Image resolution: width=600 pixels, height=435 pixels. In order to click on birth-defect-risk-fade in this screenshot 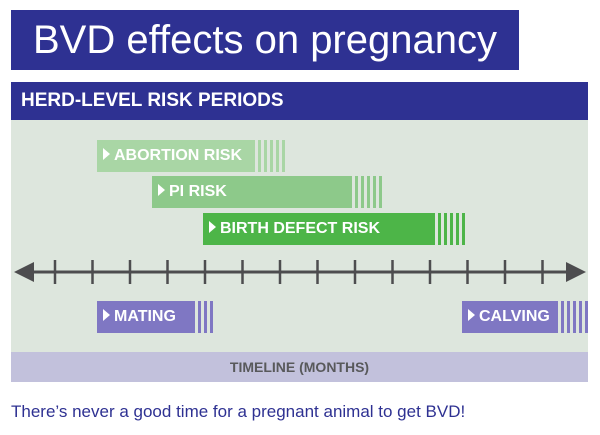, I will do `click(451, 229)`.